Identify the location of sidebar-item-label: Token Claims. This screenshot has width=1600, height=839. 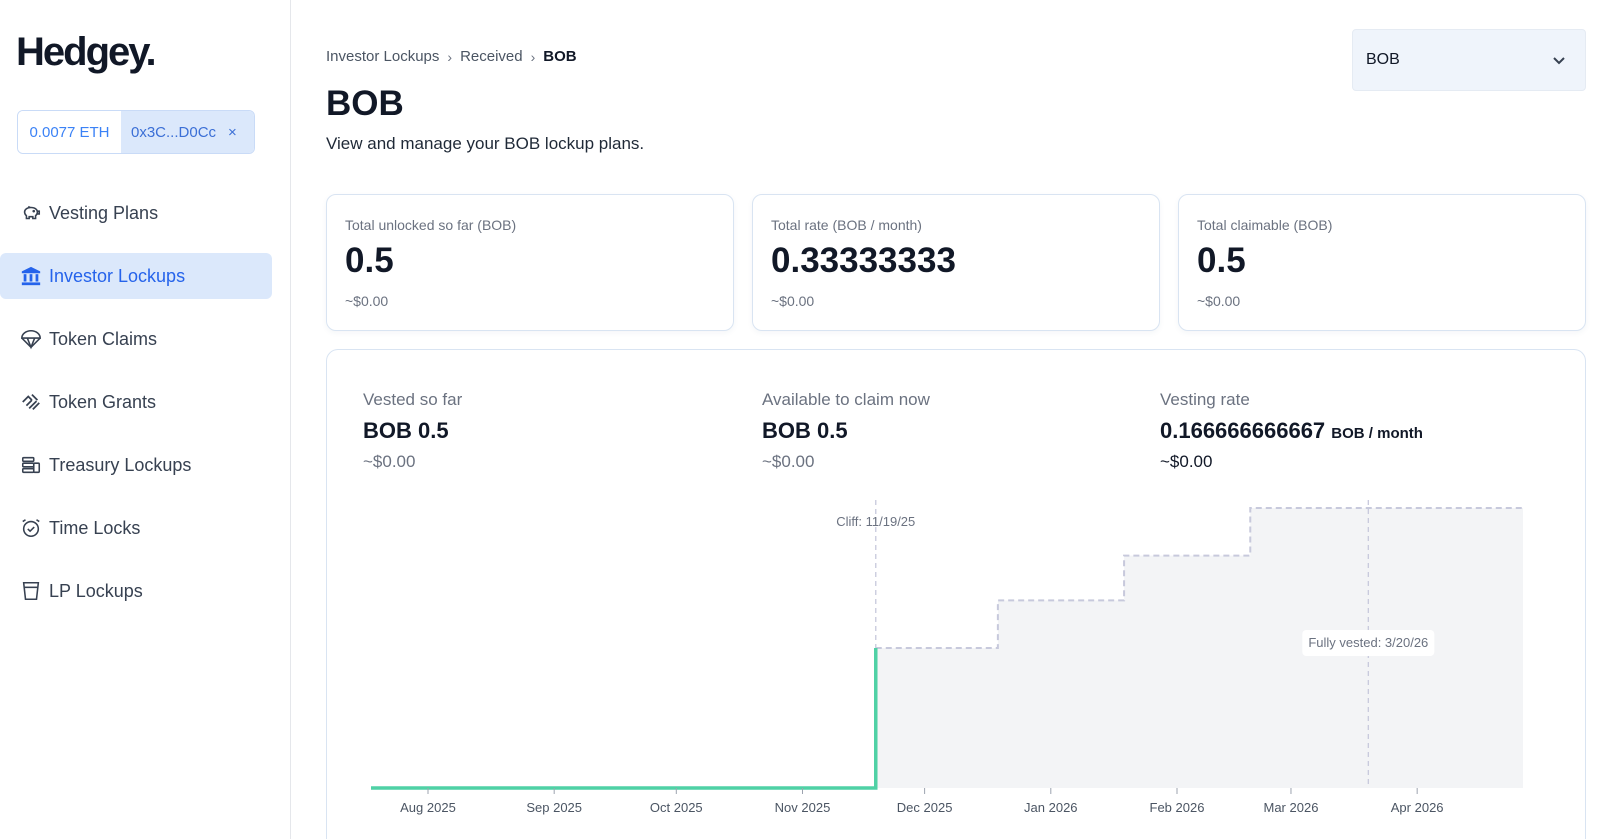
(103, 338).